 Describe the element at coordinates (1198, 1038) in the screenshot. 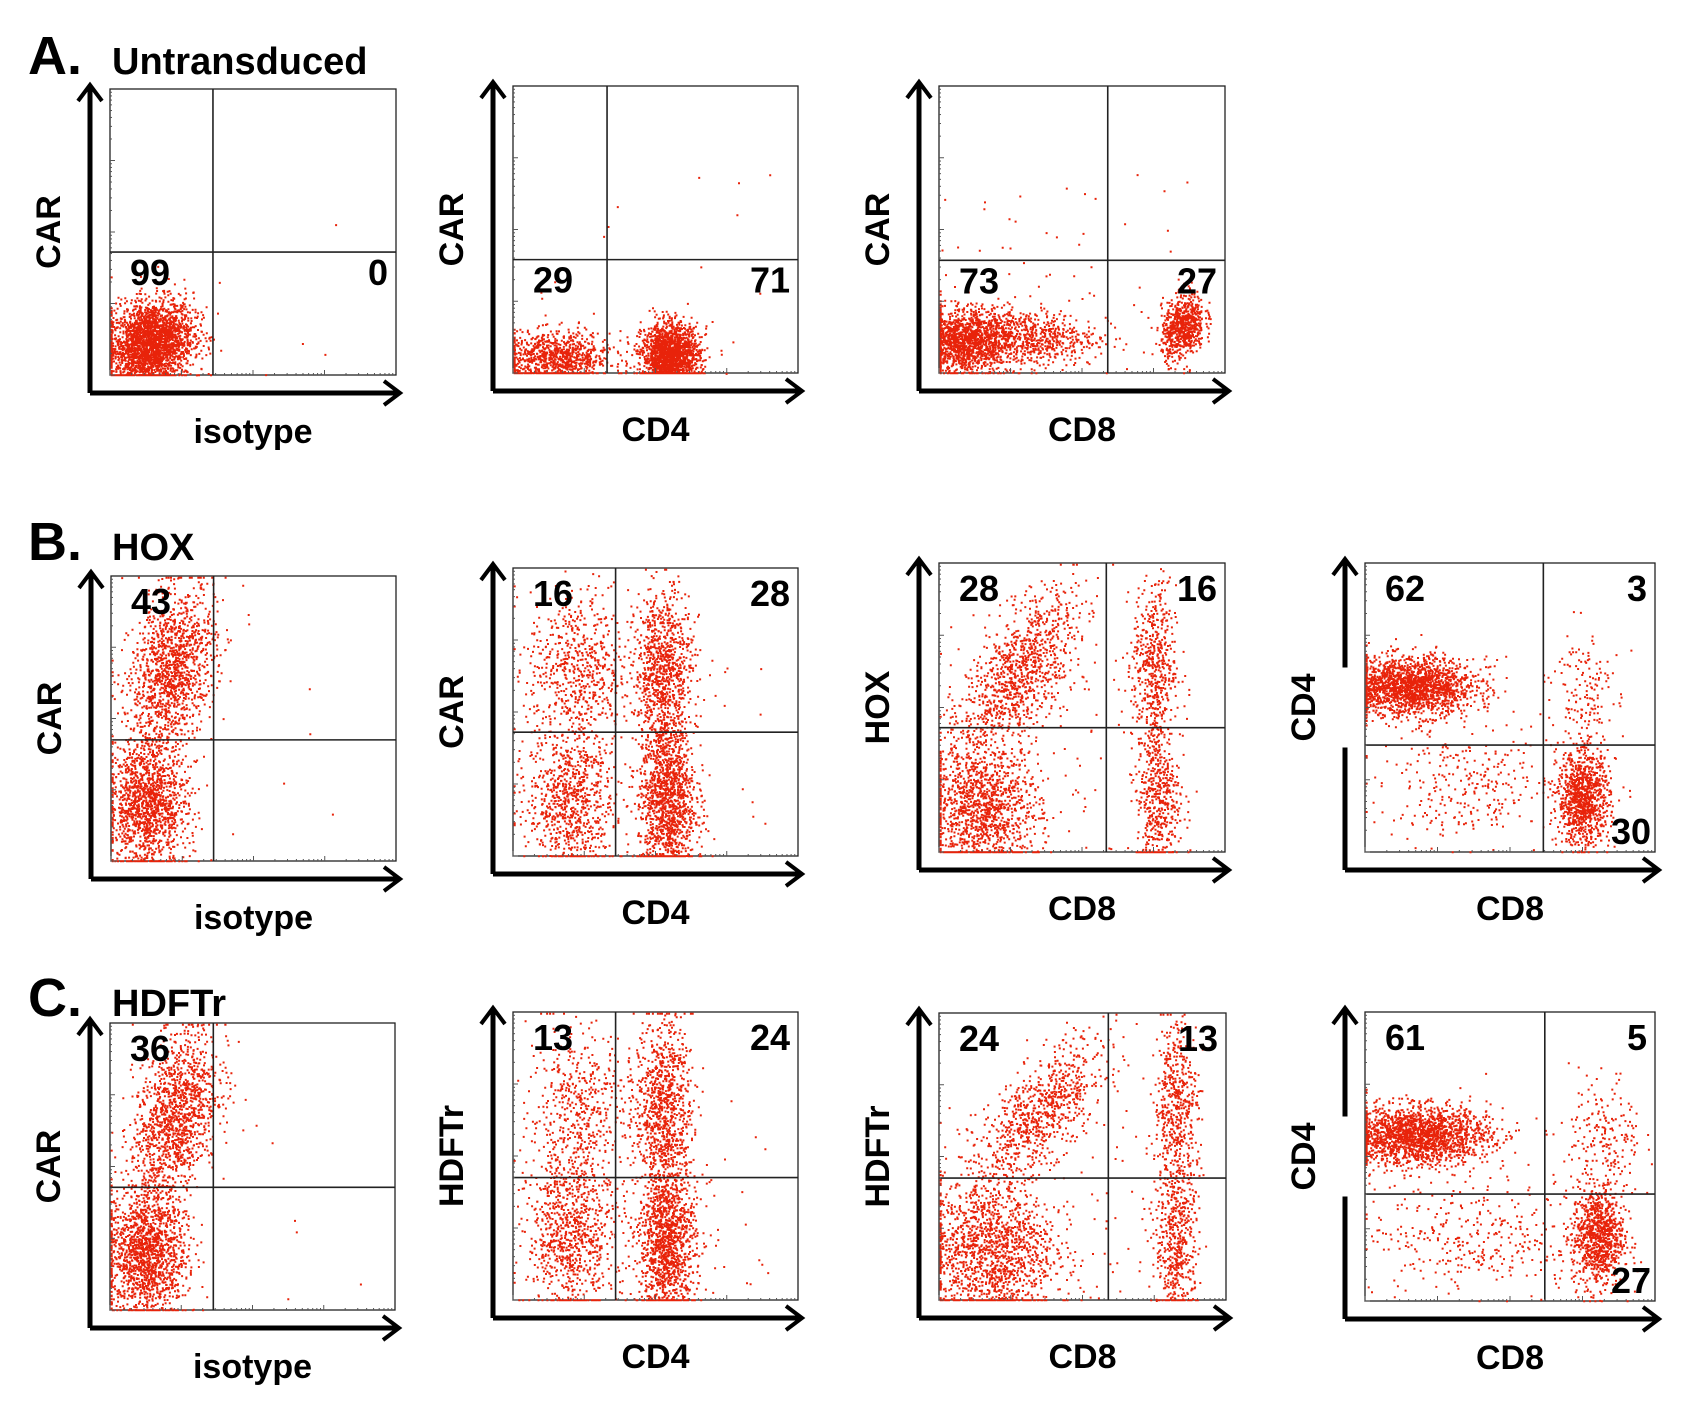

I see `quadrant-percent-ur: 13` at that location.